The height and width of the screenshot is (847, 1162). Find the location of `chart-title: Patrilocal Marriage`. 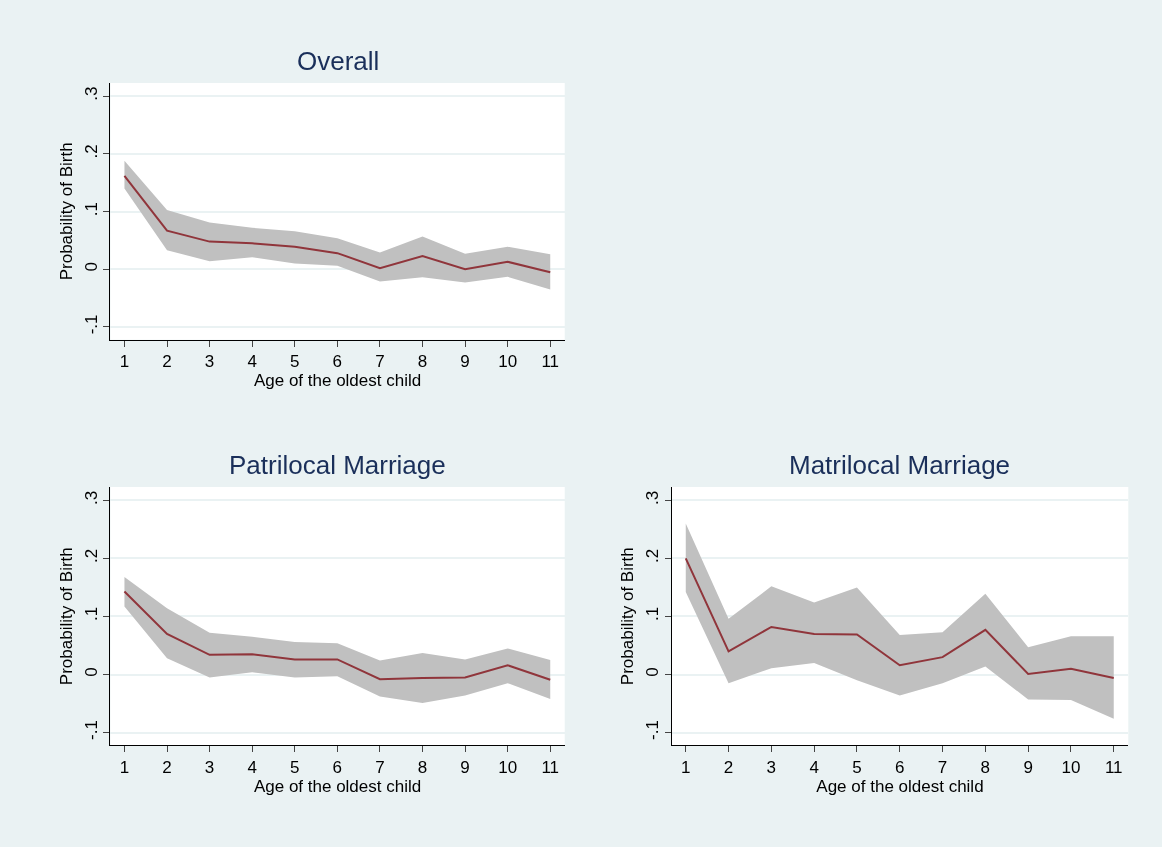

chart-title: Patrilocal Marriage is located at coordinates (337, 465).